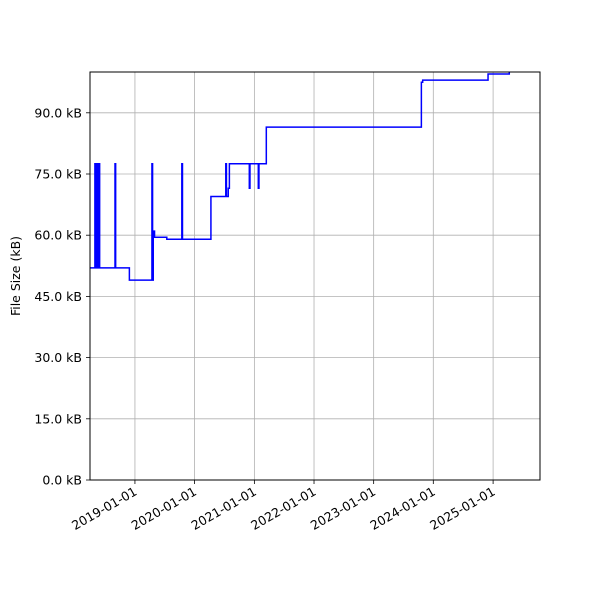 This screenshot has width=600, height=600. Describe the element at coordinates (58, 235) in the screenshot. I see `y-tick-label: 60.0 kB` at that location.